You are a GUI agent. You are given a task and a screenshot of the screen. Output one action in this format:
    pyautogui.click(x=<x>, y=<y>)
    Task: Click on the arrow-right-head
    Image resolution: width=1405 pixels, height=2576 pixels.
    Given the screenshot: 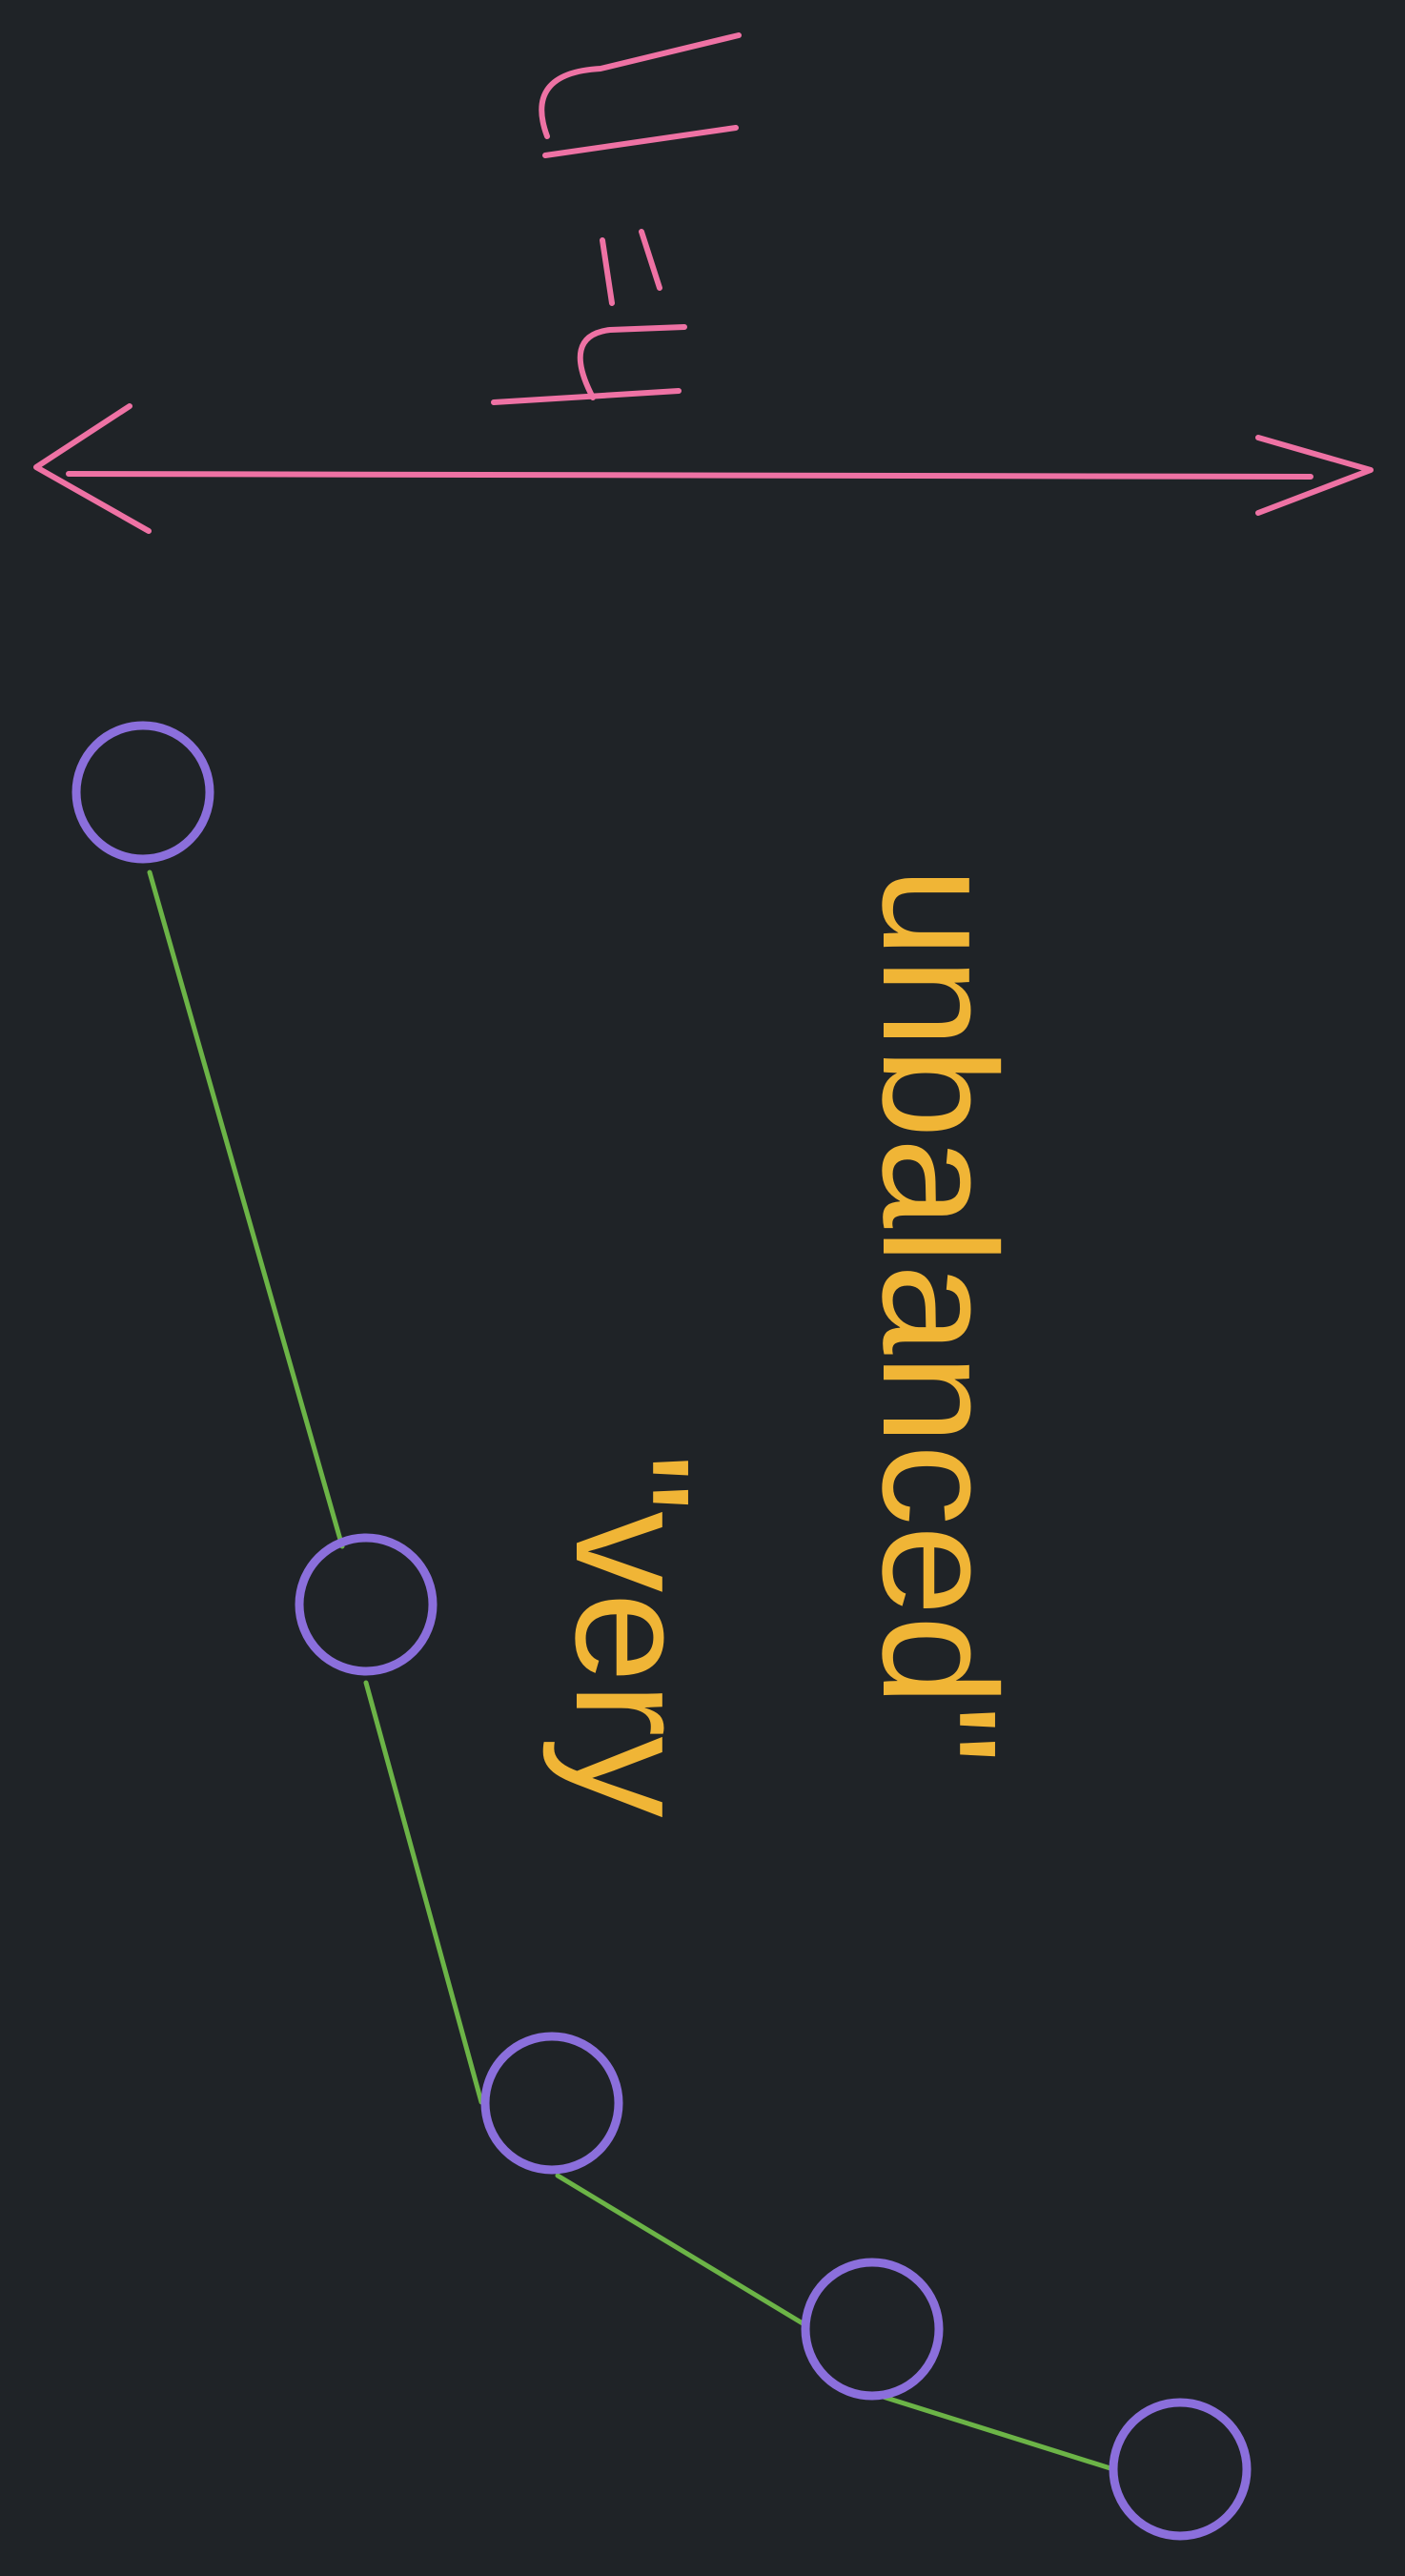 What is the action you would take?
    pyautogui.click(x=1314, y=476)
    